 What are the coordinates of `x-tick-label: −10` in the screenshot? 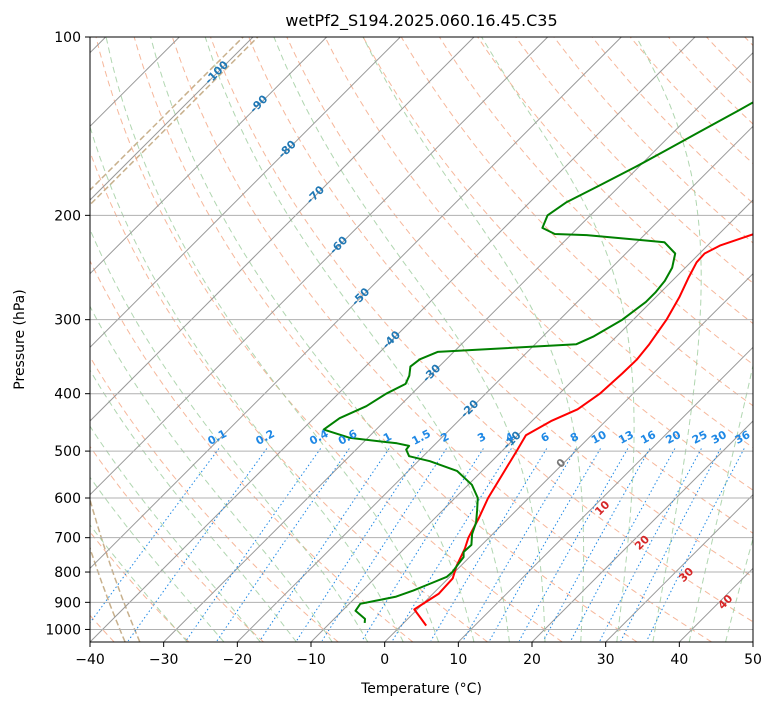 It's located at (311, 660).